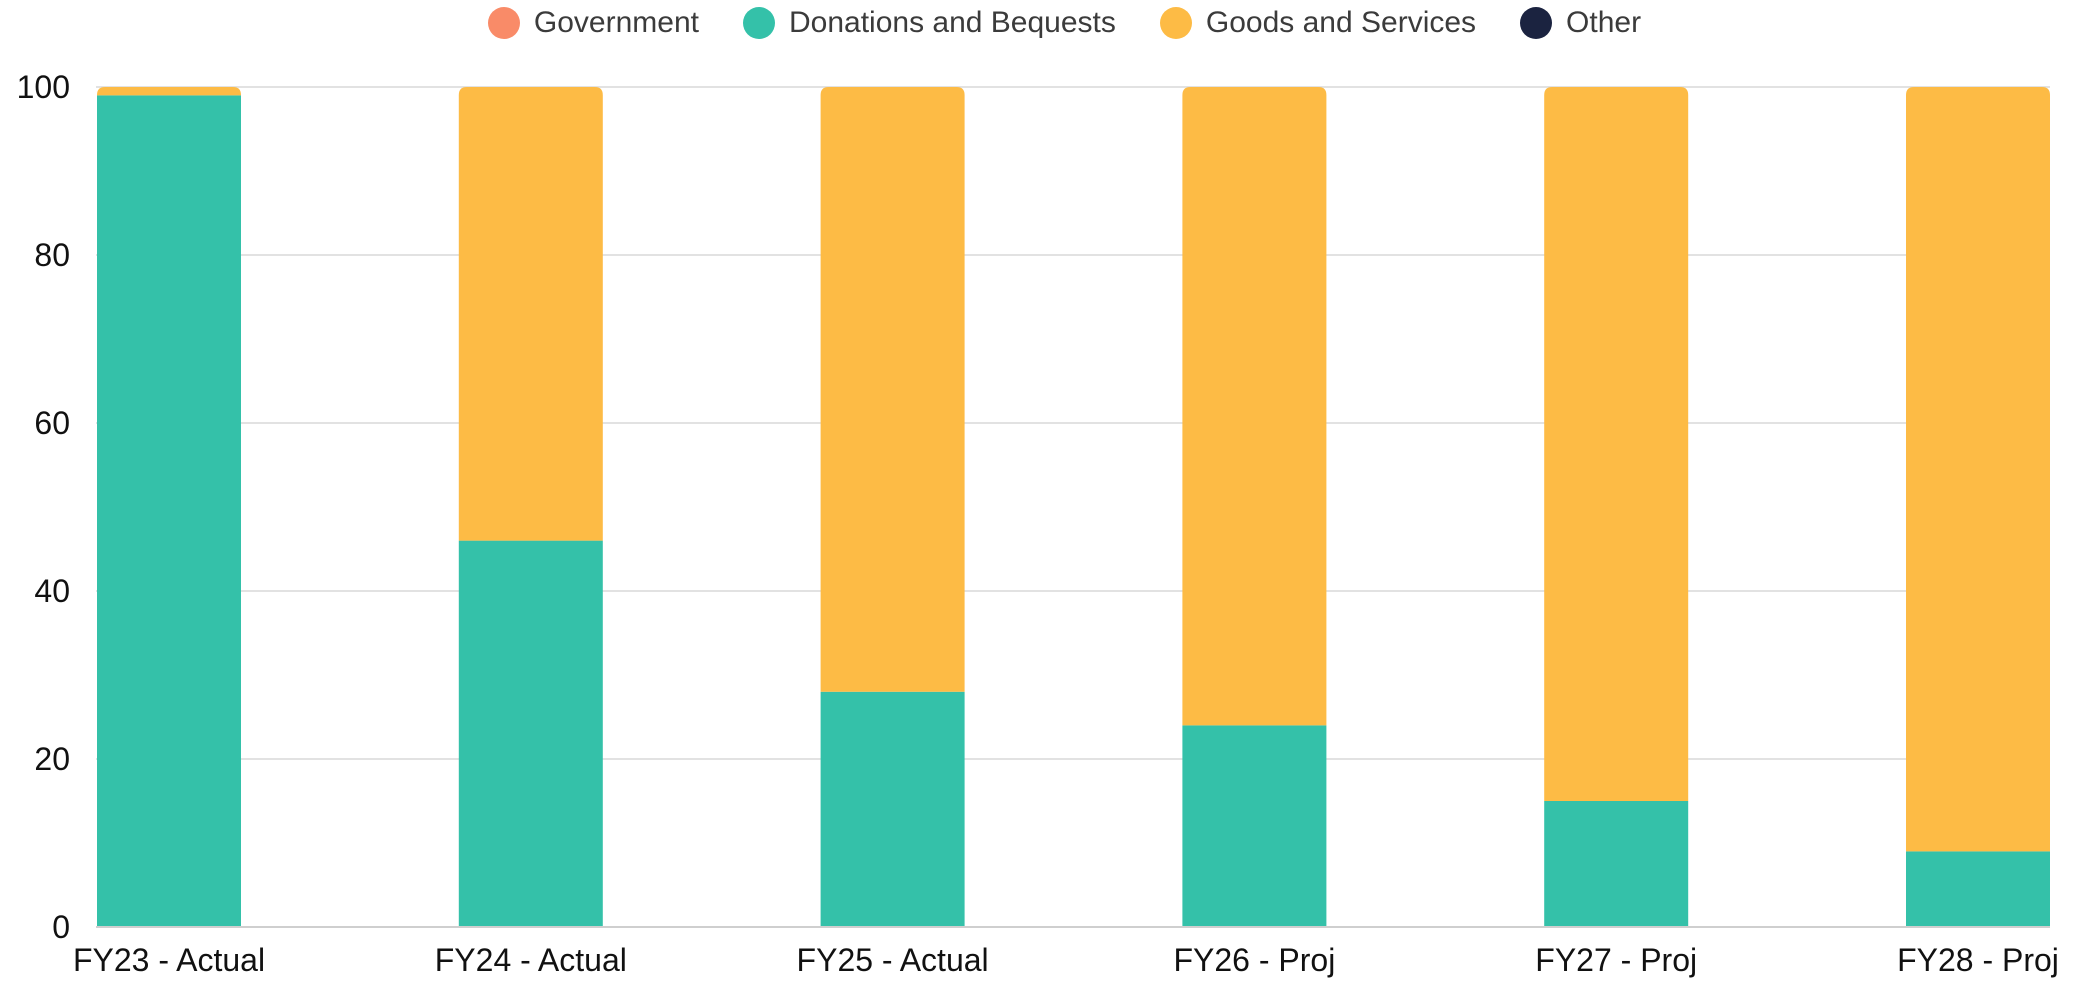  Describe the element at coordinates (52, 255) in the screenshot. I see `y-tick-label: 80` at that location.